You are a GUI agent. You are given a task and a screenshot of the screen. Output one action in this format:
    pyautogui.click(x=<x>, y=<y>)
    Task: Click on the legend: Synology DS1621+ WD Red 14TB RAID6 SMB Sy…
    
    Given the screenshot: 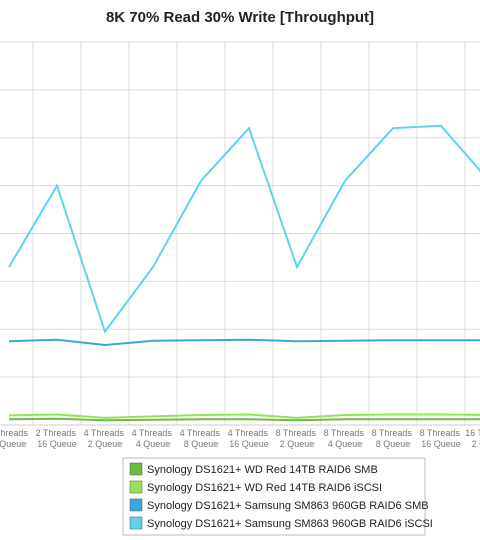 What is the action you would take?
    pyautogui.click(x=277, y=496)
    